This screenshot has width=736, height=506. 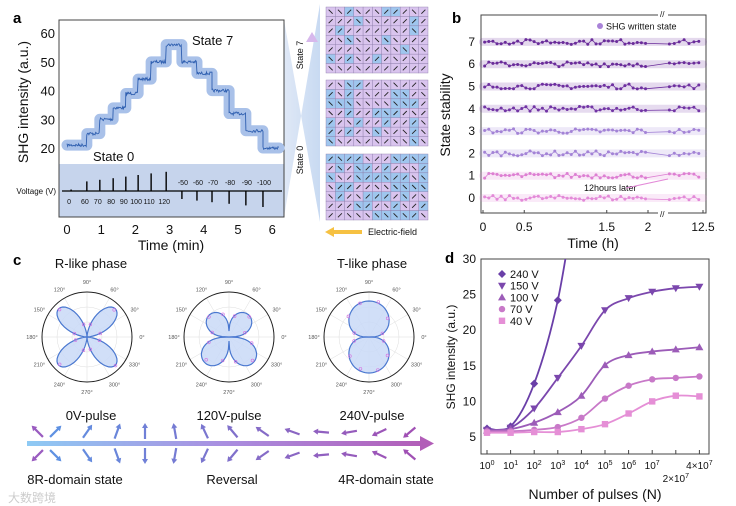 I want to click on marker-triangle-up, so click(x=675, y=349).